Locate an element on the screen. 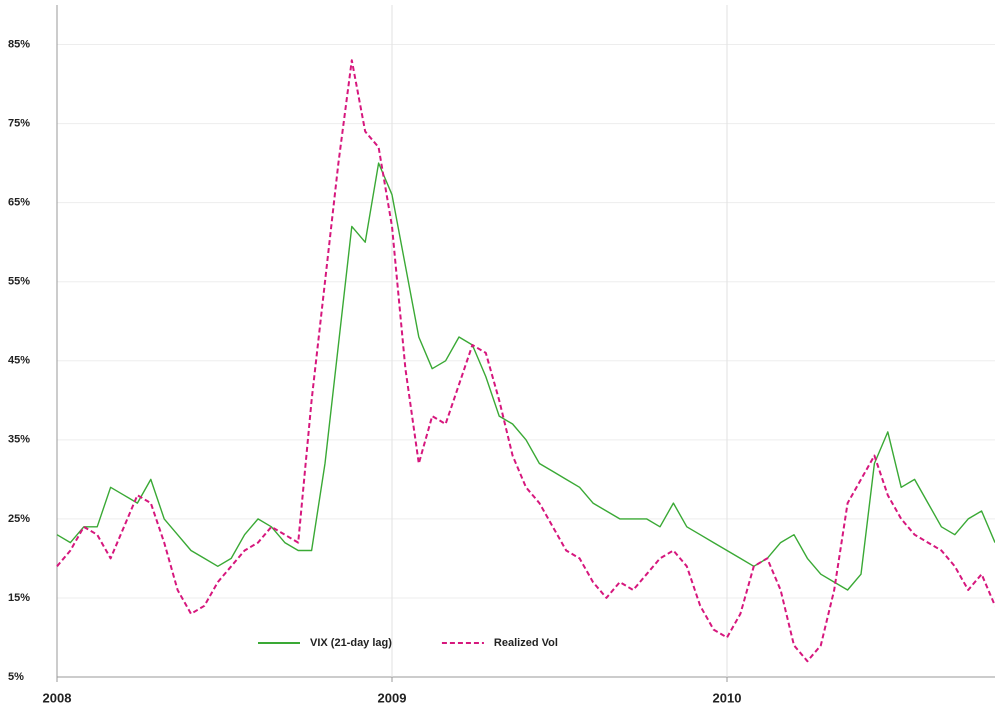 This screenshot has width=995, height=713. y-tick-label: 75% is located at coordinates (19, 123).